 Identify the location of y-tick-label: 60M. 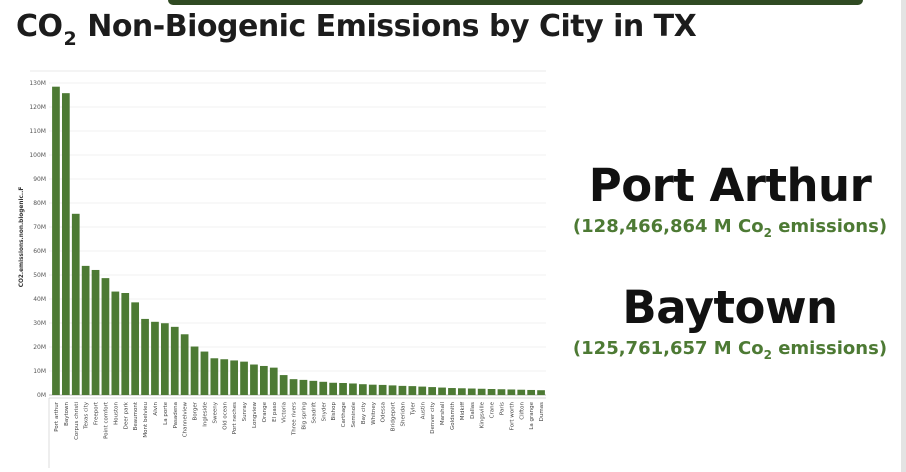
(39, 251).